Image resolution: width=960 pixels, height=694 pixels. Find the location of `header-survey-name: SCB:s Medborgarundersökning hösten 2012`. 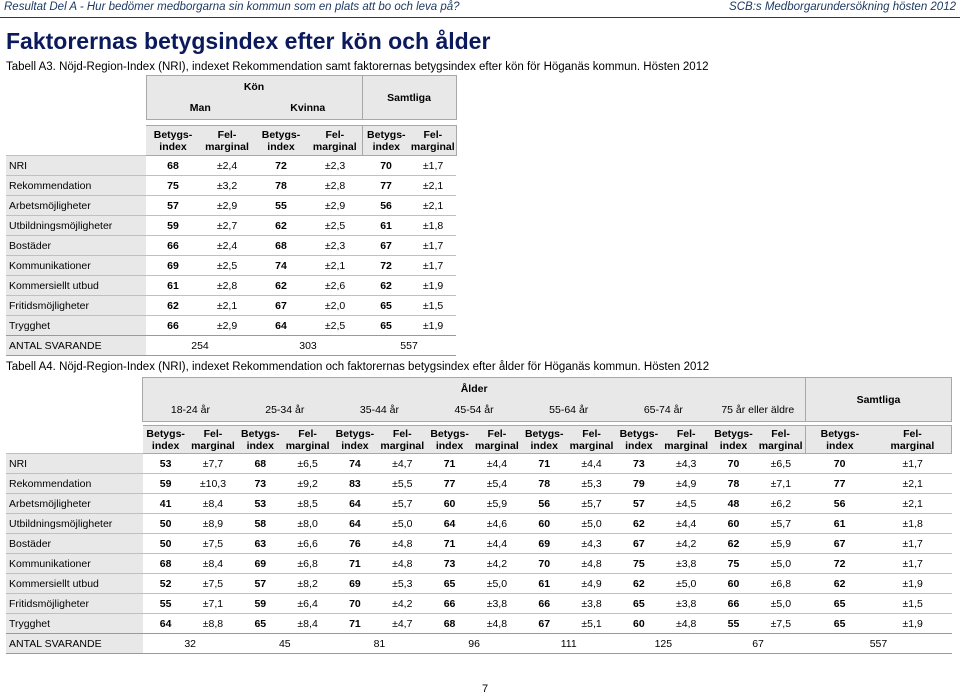

header-survey-name: SCB:s Medborgarundersökning hösten 2012 is located at coordinates (842, 7).